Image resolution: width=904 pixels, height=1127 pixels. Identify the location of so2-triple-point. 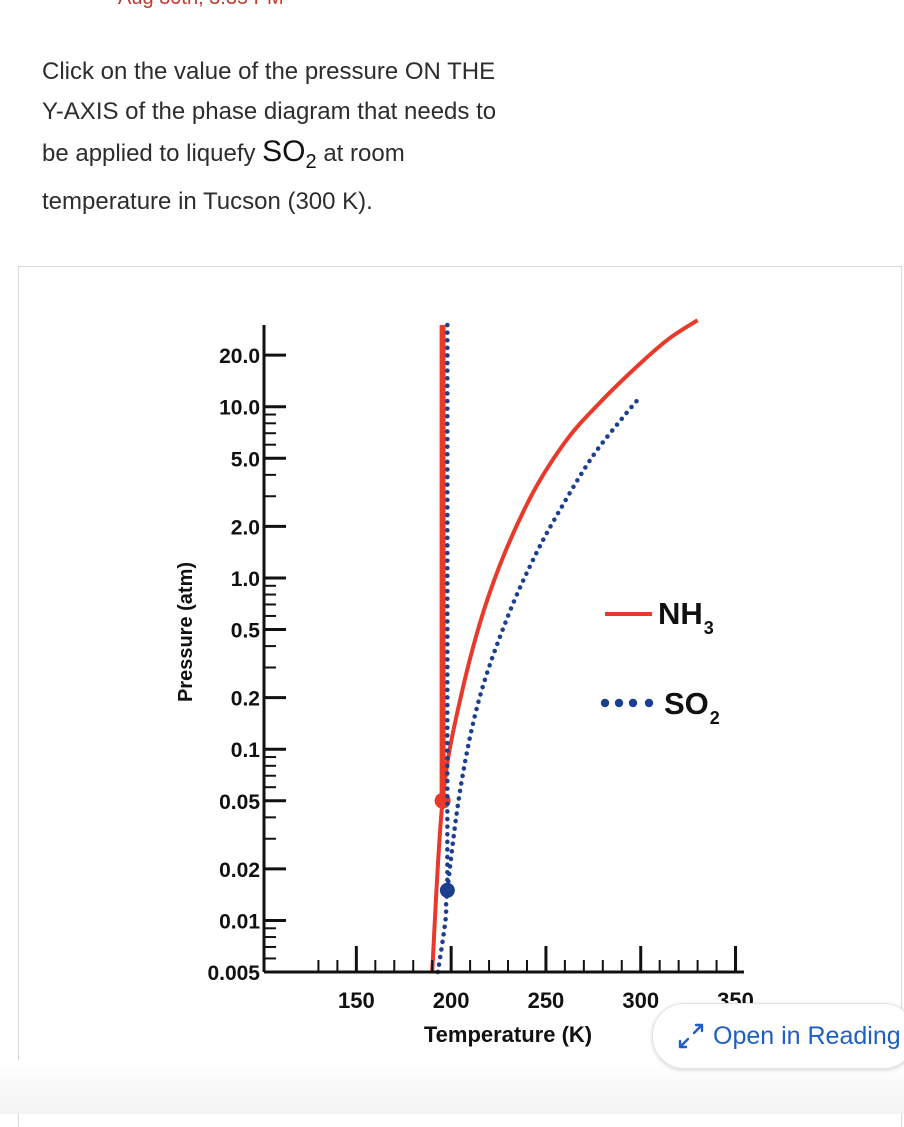
(447, 890).